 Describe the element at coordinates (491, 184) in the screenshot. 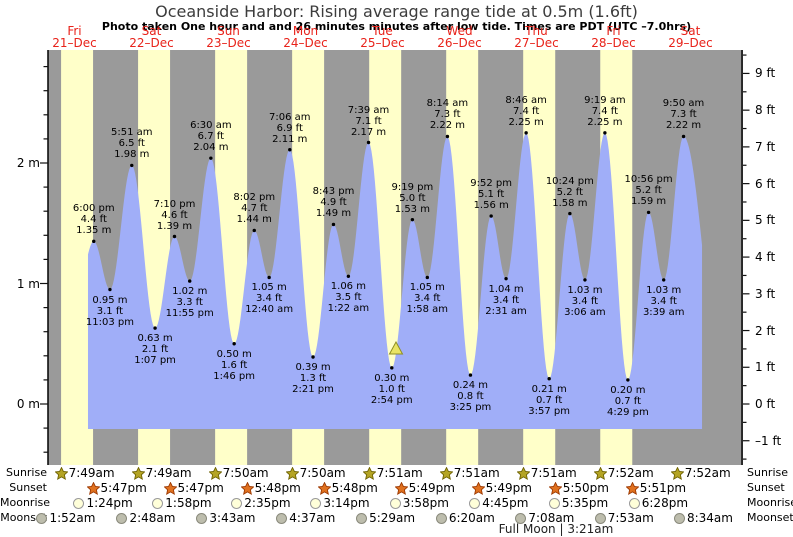

I see `tide-annotation-line: 9:52 pm` at that location.